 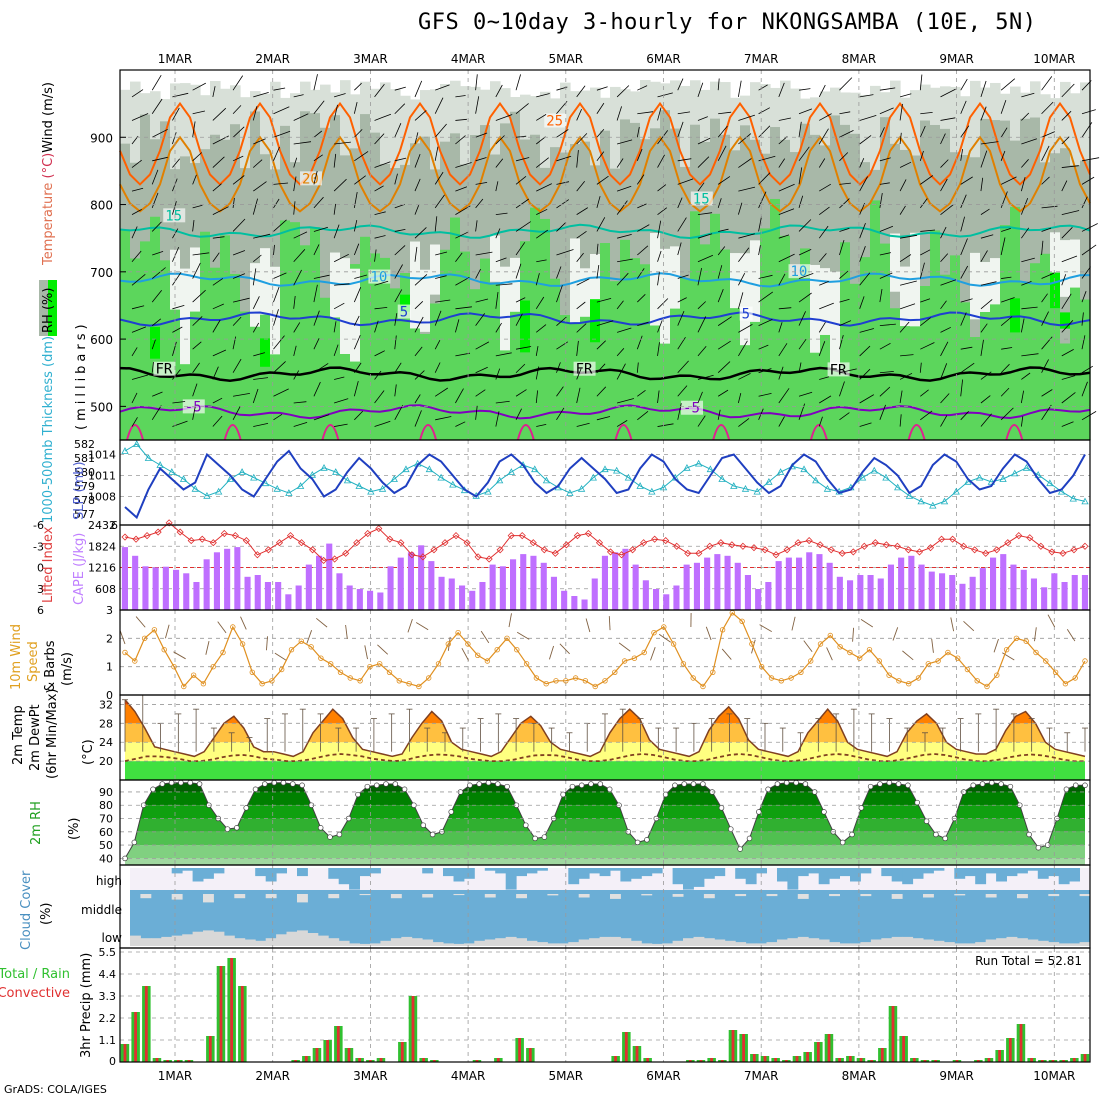 What do you see at coordinates (584, 368) in the screenshot?
I see `contour-label-bg` at bounding box center [584, 368].